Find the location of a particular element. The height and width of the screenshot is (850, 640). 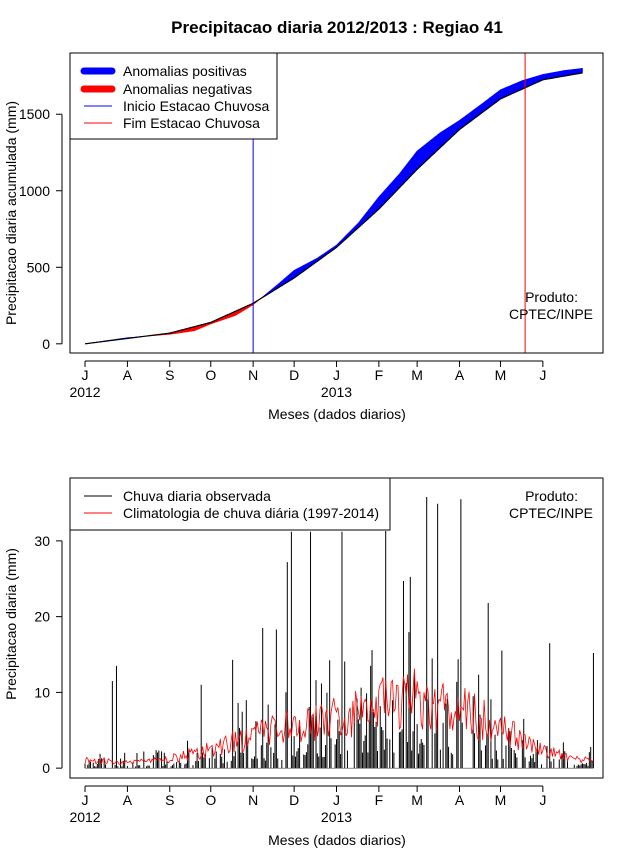

cumulative-legend-box is located at coordinates (173, 96).